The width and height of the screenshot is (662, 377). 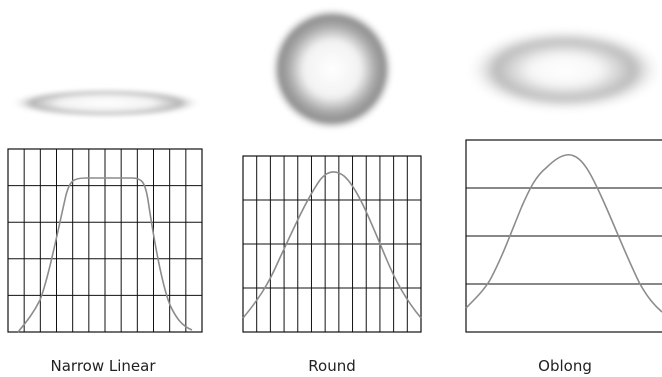 What do you see at coordinates (332, 69) in the screenshot?
I see `round-spot` at bounding box center [332, 69].